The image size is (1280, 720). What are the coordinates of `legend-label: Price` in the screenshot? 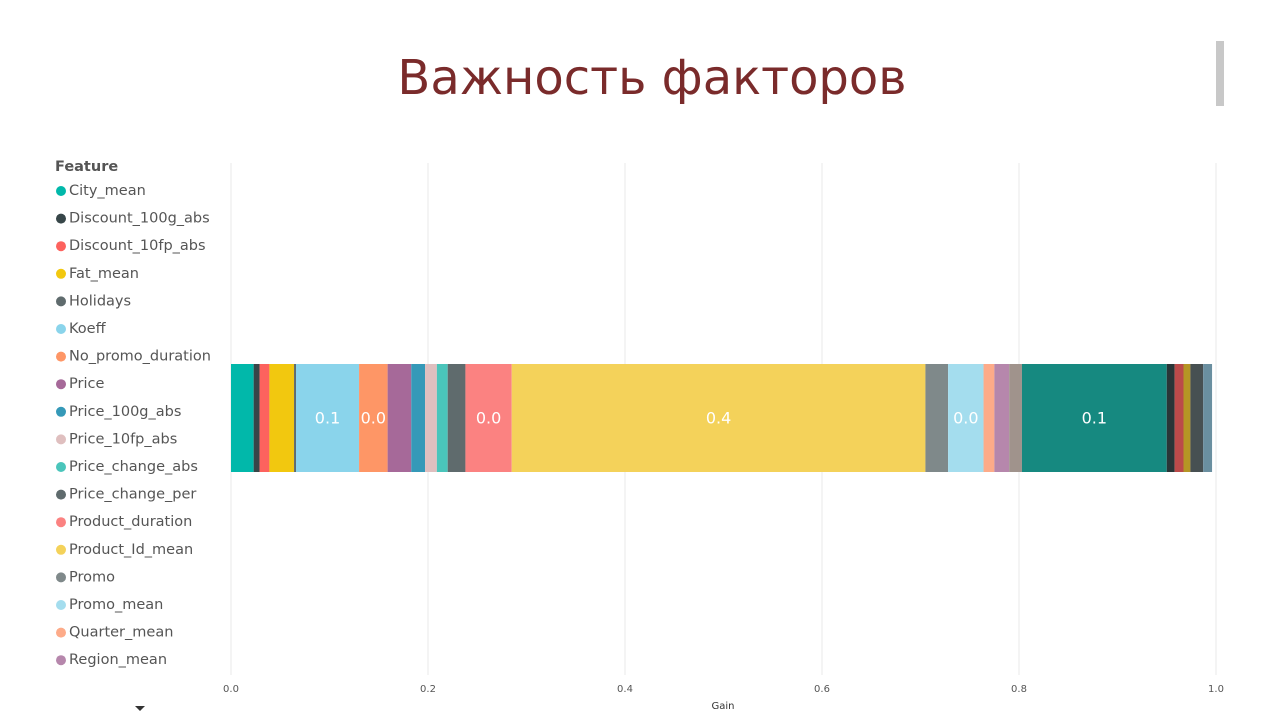 It's located at (86, 384).